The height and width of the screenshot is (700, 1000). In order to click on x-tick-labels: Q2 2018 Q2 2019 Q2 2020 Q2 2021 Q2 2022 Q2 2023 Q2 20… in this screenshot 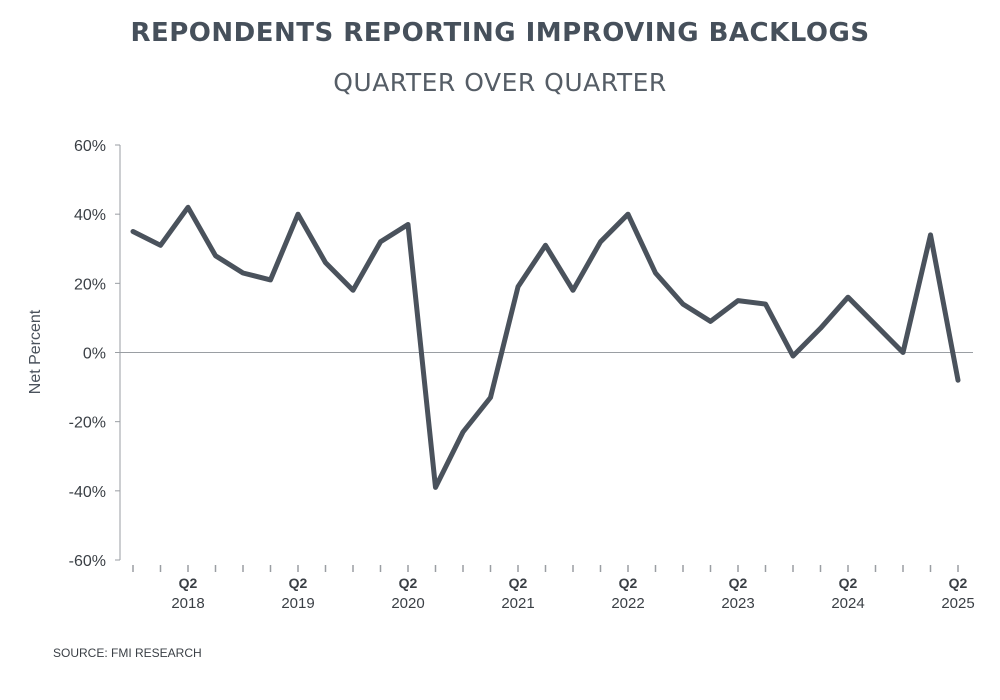, I will do `click(572, 593)`.